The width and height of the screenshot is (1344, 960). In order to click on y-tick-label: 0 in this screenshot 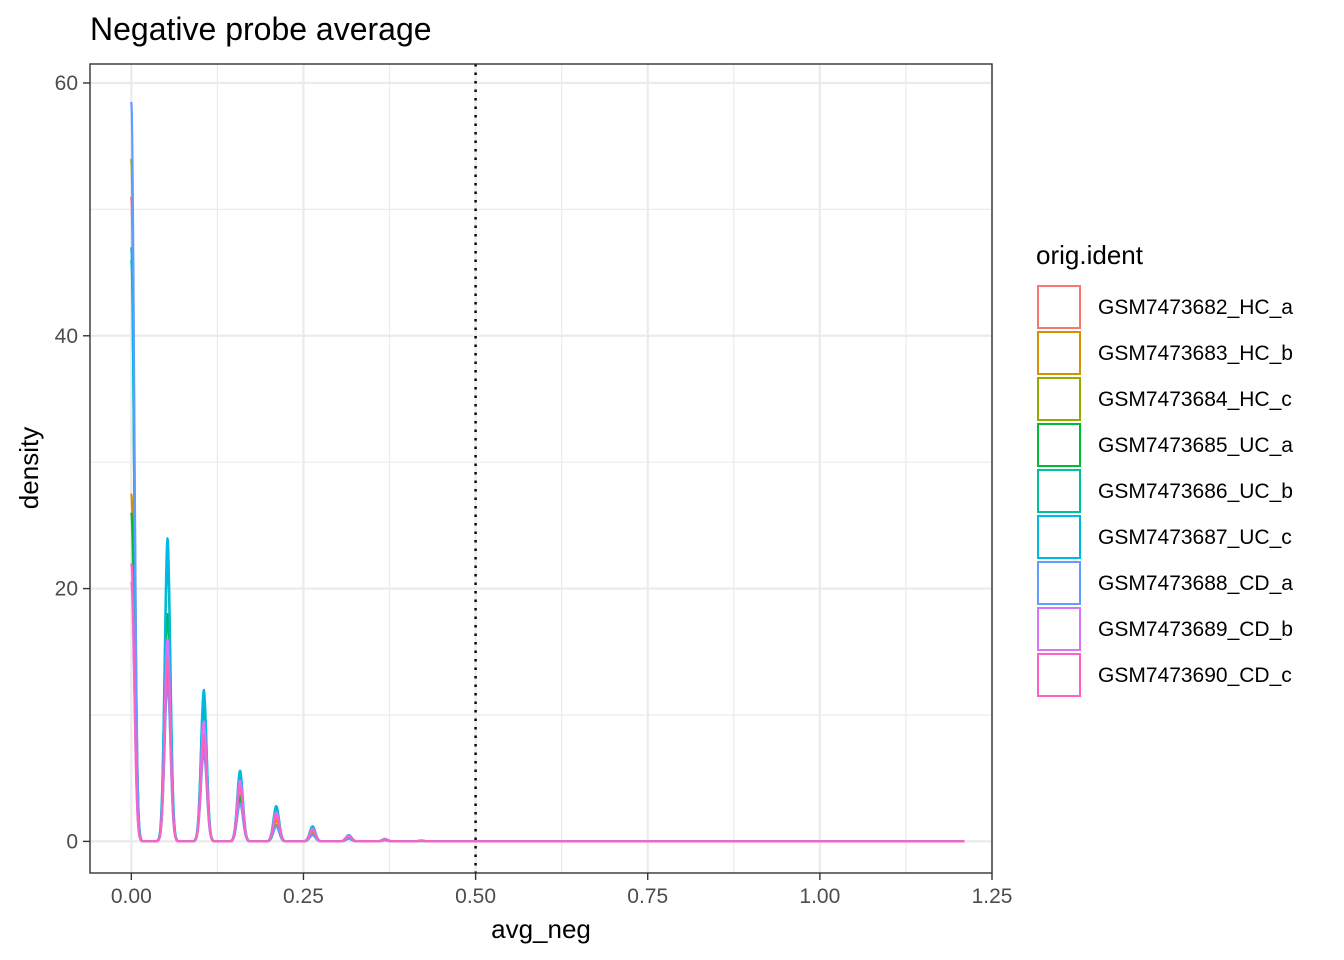, I will do `click(72, 841)`.